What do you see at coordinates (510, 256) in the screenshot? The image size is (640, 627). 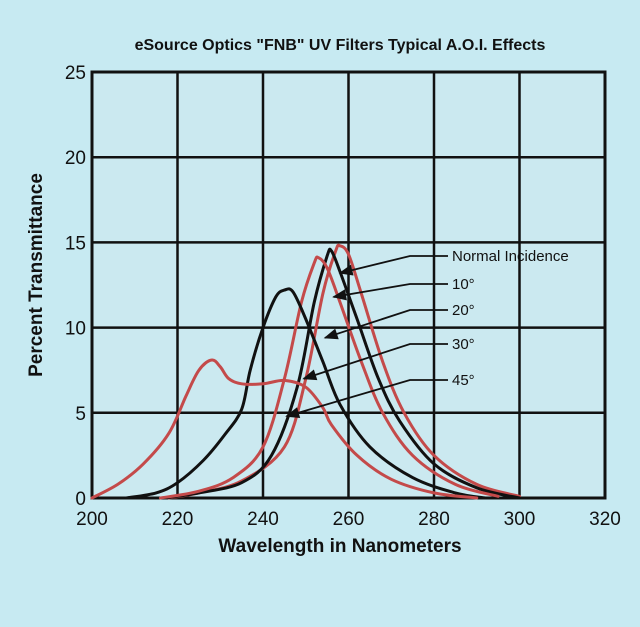 I see `legend-label-0: Normal Incidence` at bounding box center [510, 256].